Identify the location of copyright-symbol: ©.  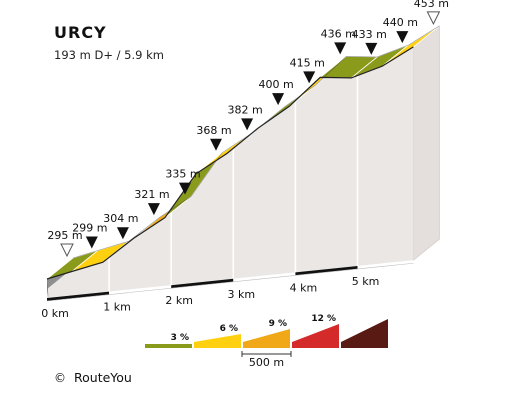
(60, 378).